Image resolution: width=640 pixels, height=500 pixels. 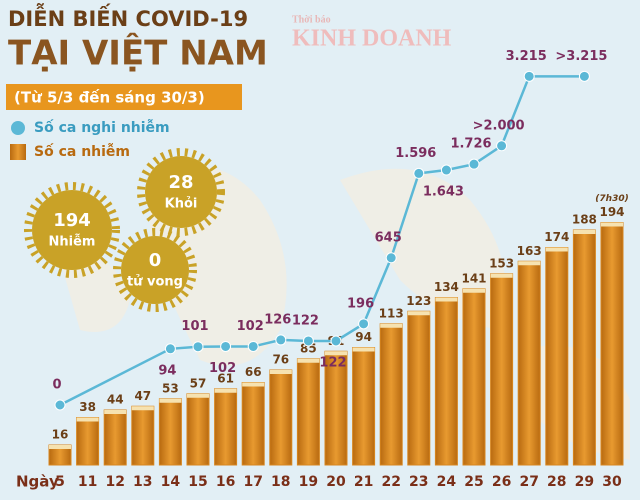 I want to click on bar-value-label: 44, so click(x=115, y=400).